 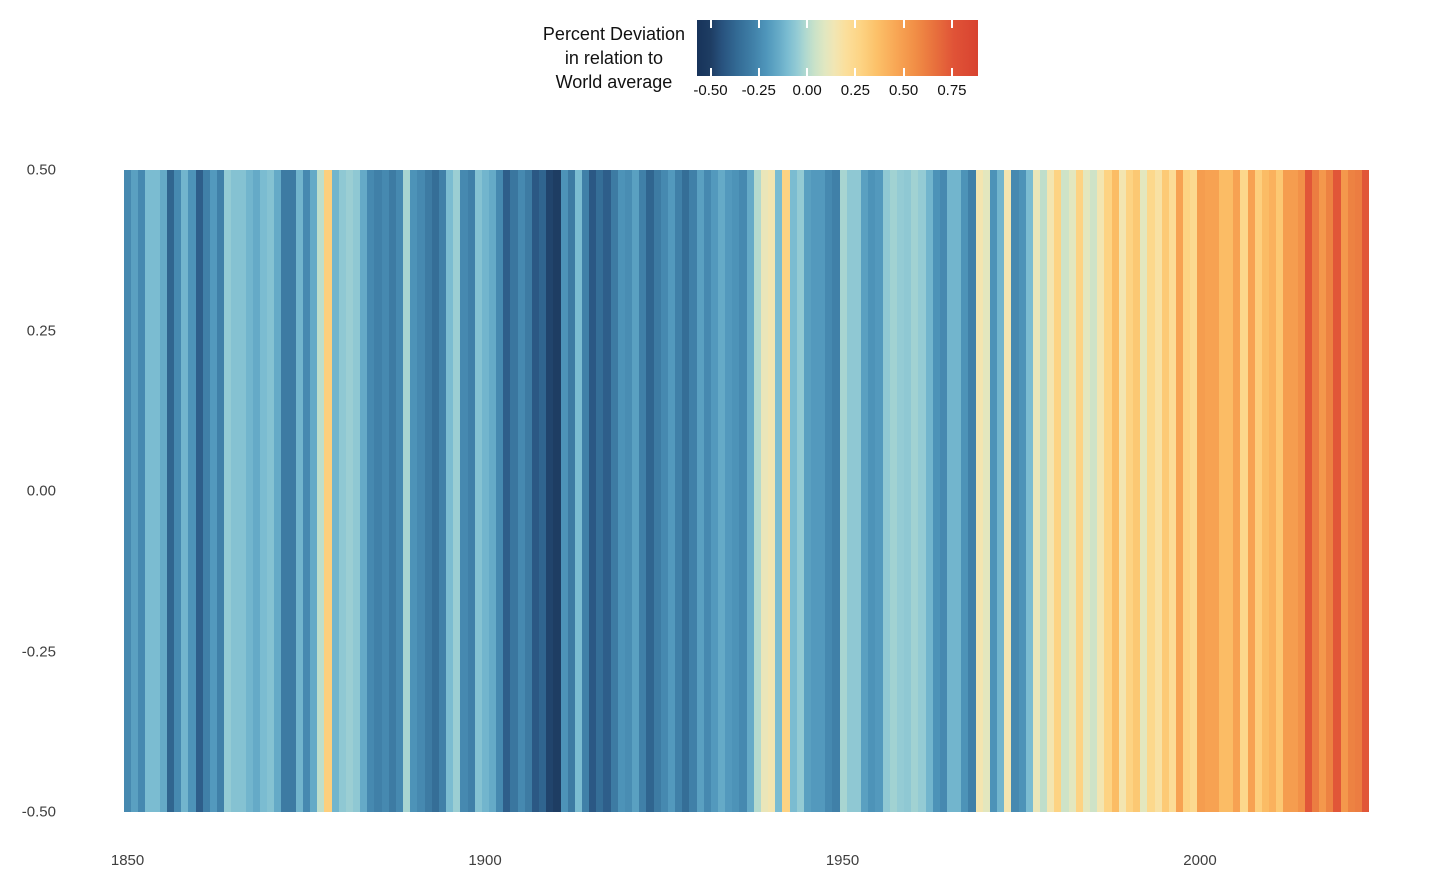 I want to click on year-stripe-1953, so click(x=865, y=491).